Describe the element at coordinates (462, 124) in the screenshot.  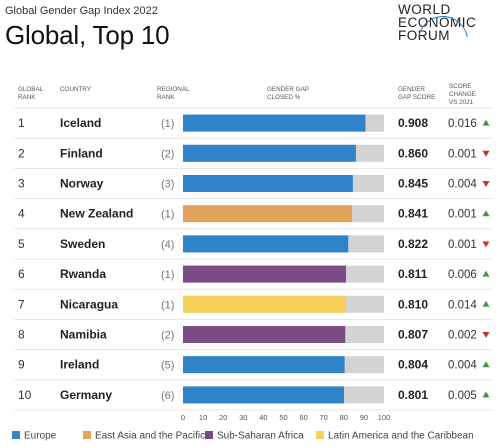
I see `score-change: 0.016` at that location.